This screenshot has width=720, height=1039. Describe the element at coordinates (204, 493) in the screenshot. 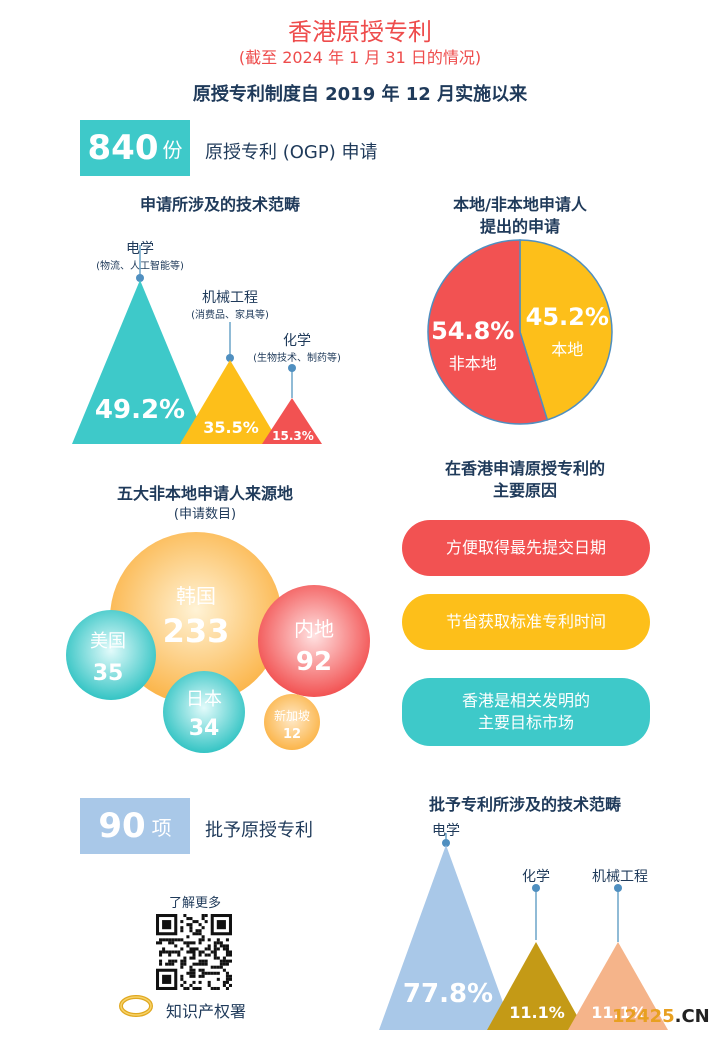

I see `sources-title: 五大非本地申请人来源地` at that location.